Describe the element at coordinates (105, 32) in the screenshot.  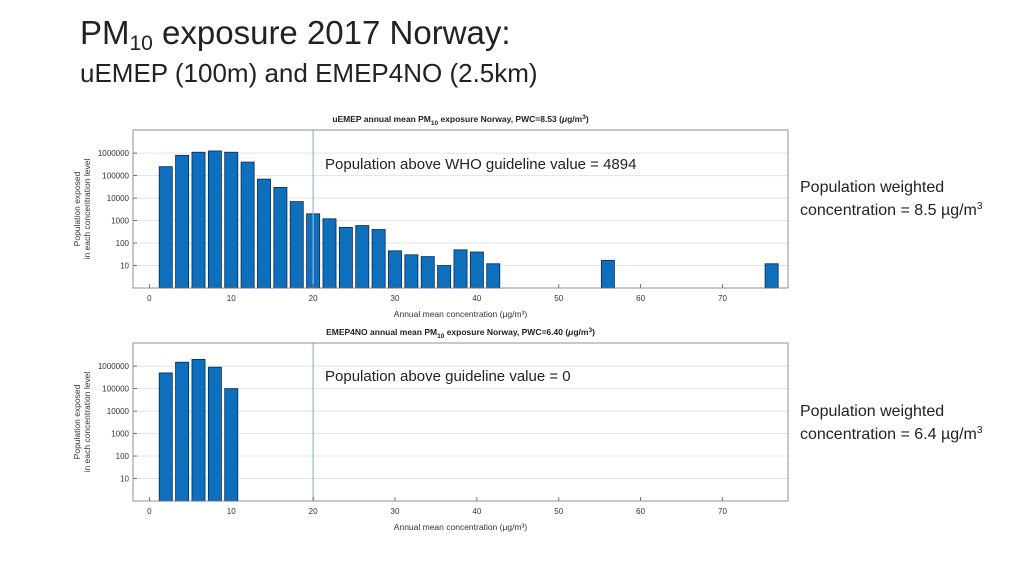
I see `title-prefix: PM` at that location.